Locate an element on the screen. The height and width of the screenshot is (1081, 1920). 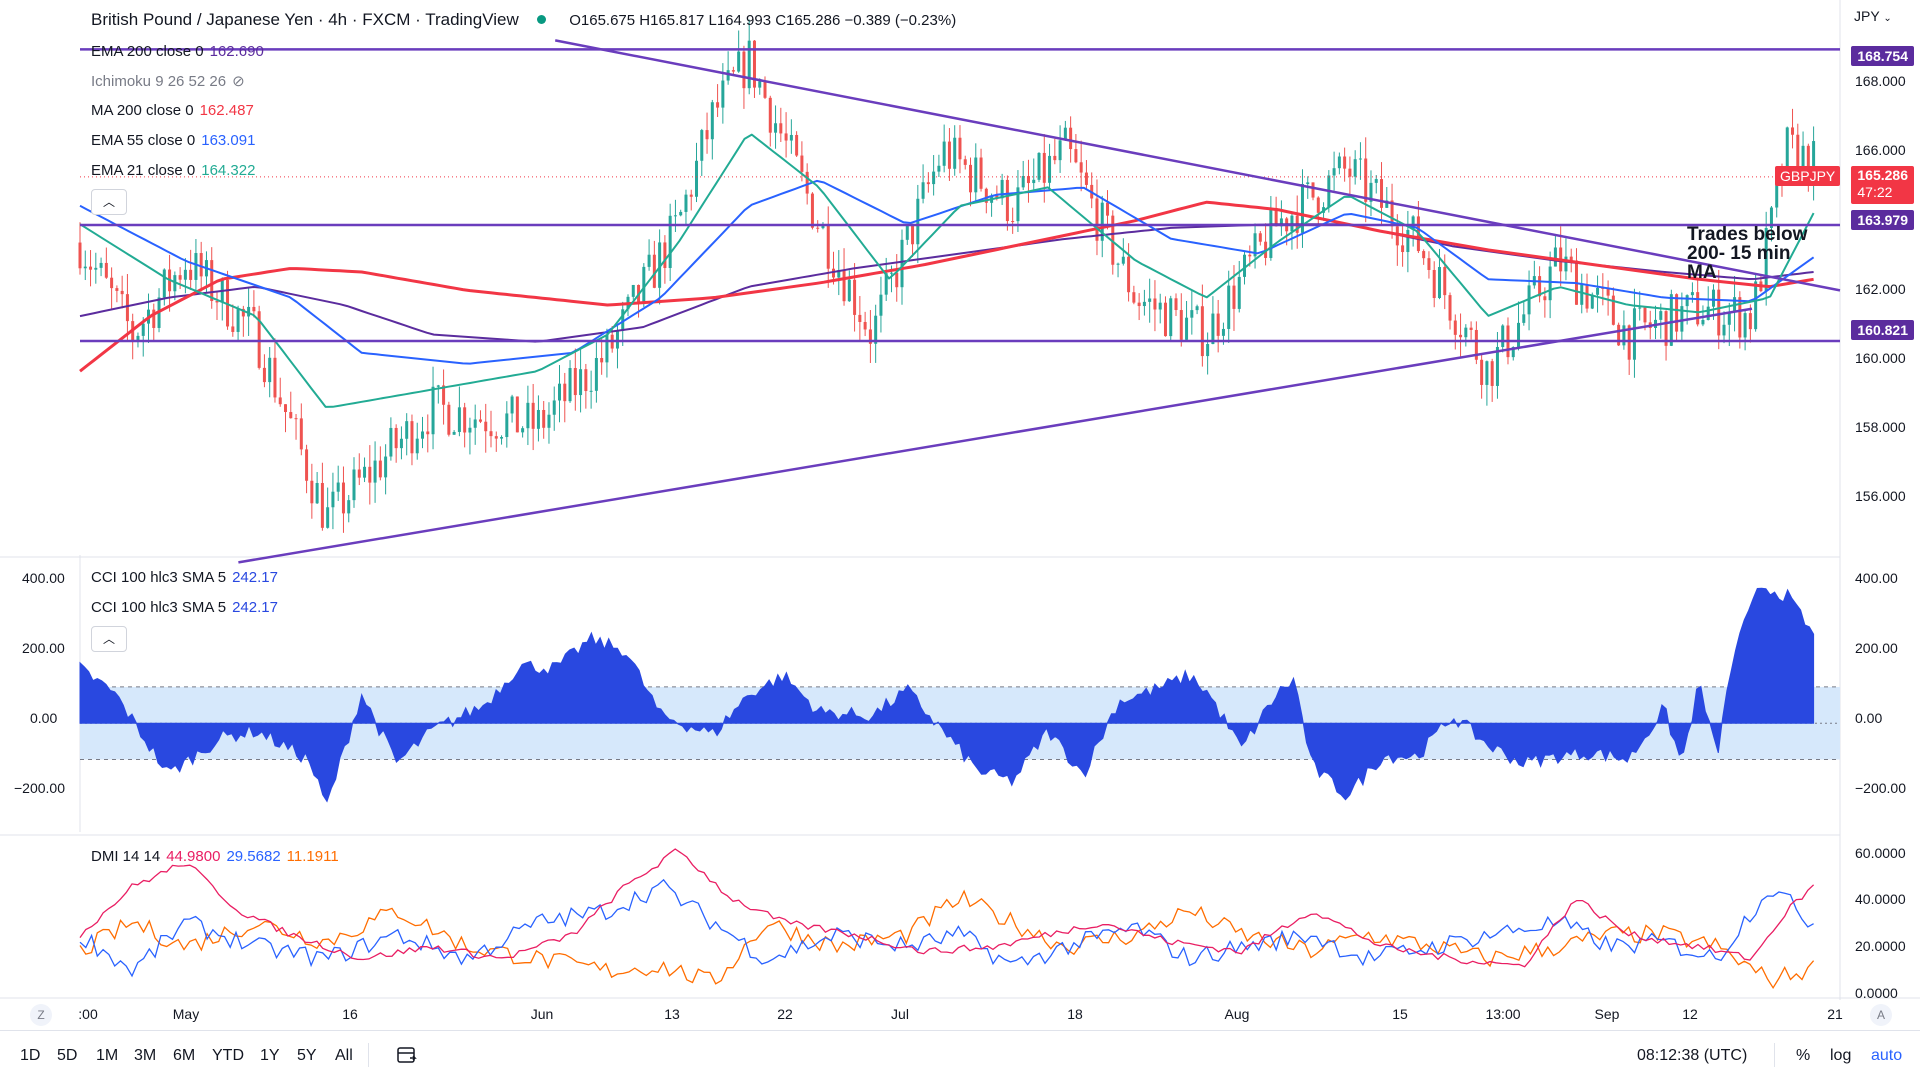
range-1m: 1M is located at coordinates (107, 1055).